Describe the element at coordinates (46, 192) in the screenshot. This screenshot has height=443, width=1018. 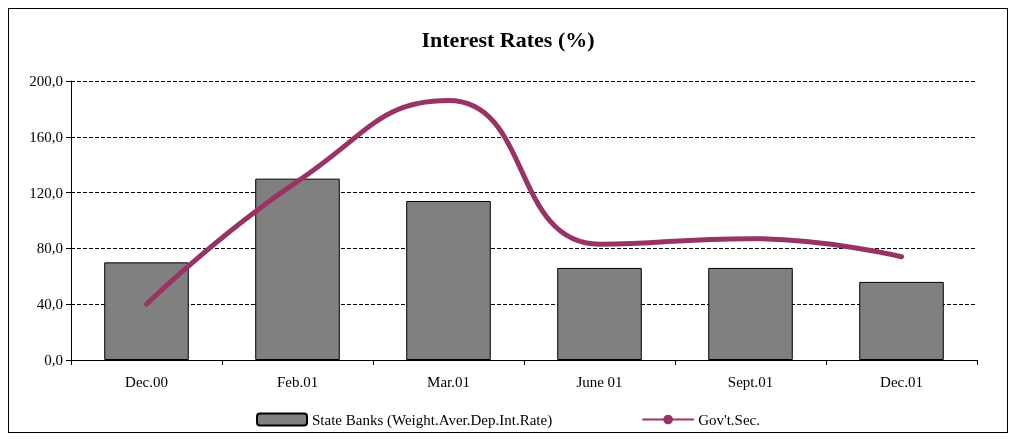
I see `y-tick-label: 120,0` at that location.